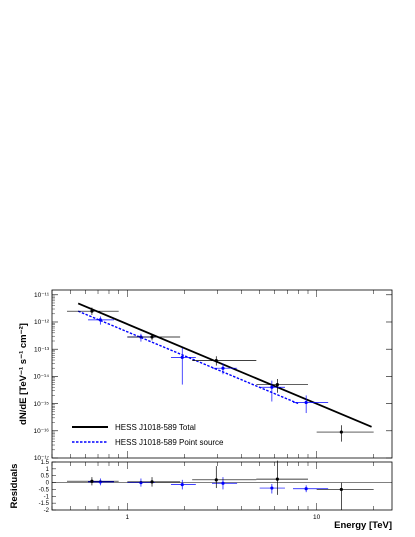 This screenshot has width=415, height=537. Describe the element at coordinates (48, 470) in the screenshot. I see `residual-y-tick-label: 1` at that location.